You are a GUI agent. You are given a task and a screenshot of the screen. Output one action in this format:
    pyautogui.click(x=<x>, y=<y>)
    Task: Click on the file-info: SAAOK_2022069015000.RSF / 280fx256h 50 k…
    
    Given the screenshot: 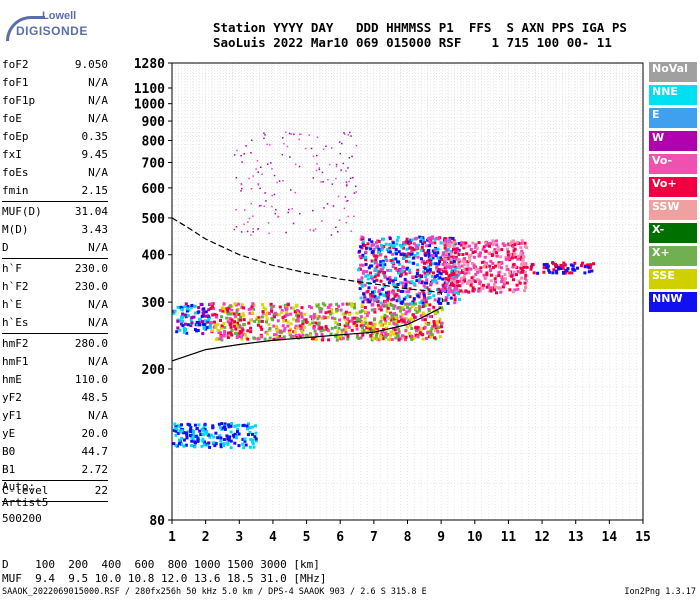 What is the action you would take?
    pyautogui.click(x=214, y=592)
    